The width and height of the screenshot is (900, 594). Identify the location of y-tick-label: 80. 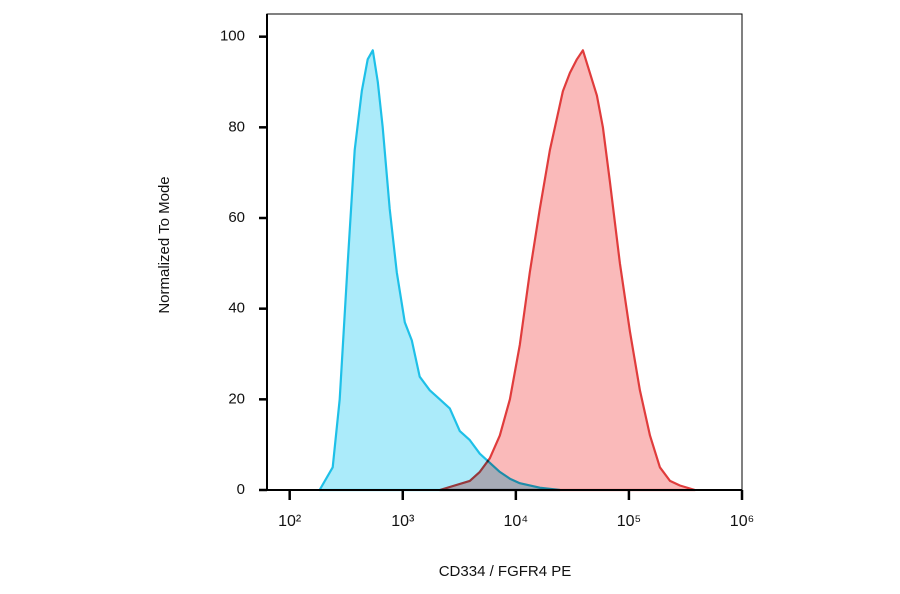
(236, 126).